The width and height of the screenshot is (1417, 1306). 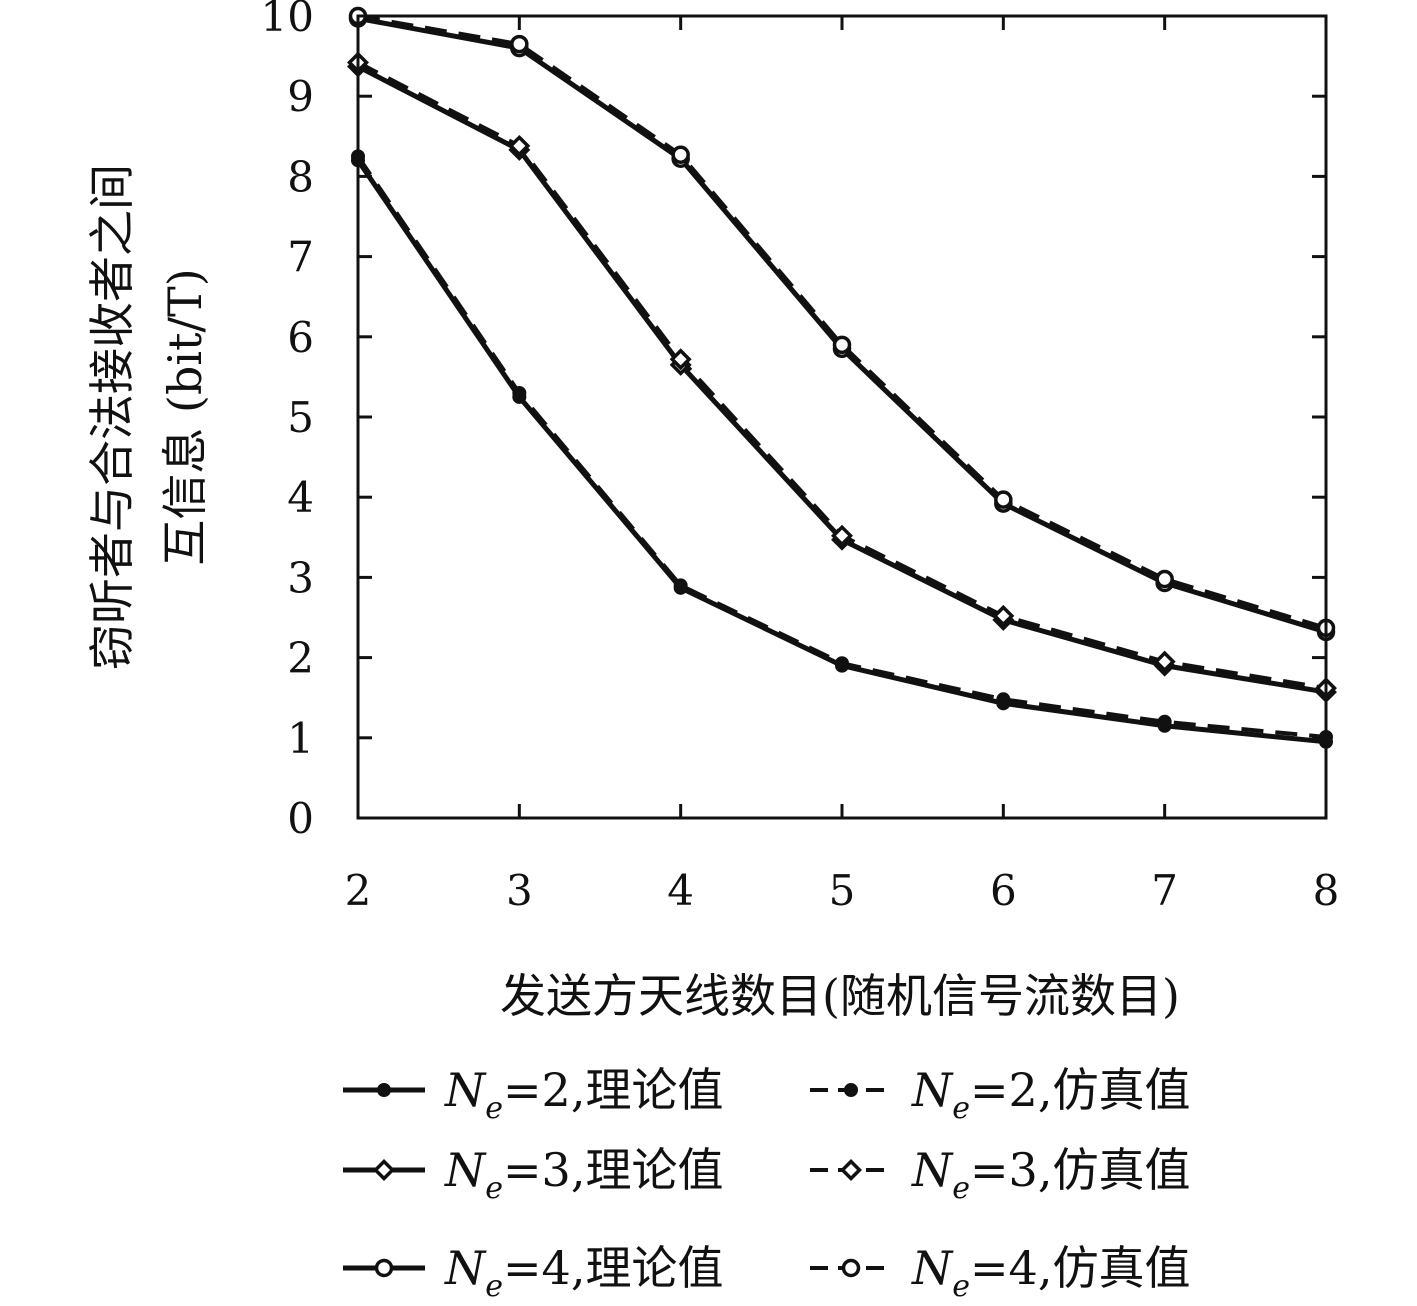 What do you see at coordinates (583, 1272) in the screenshot?
I see `legend-label-5: Ne=4,理论值` at bounding box center [583, 1272].